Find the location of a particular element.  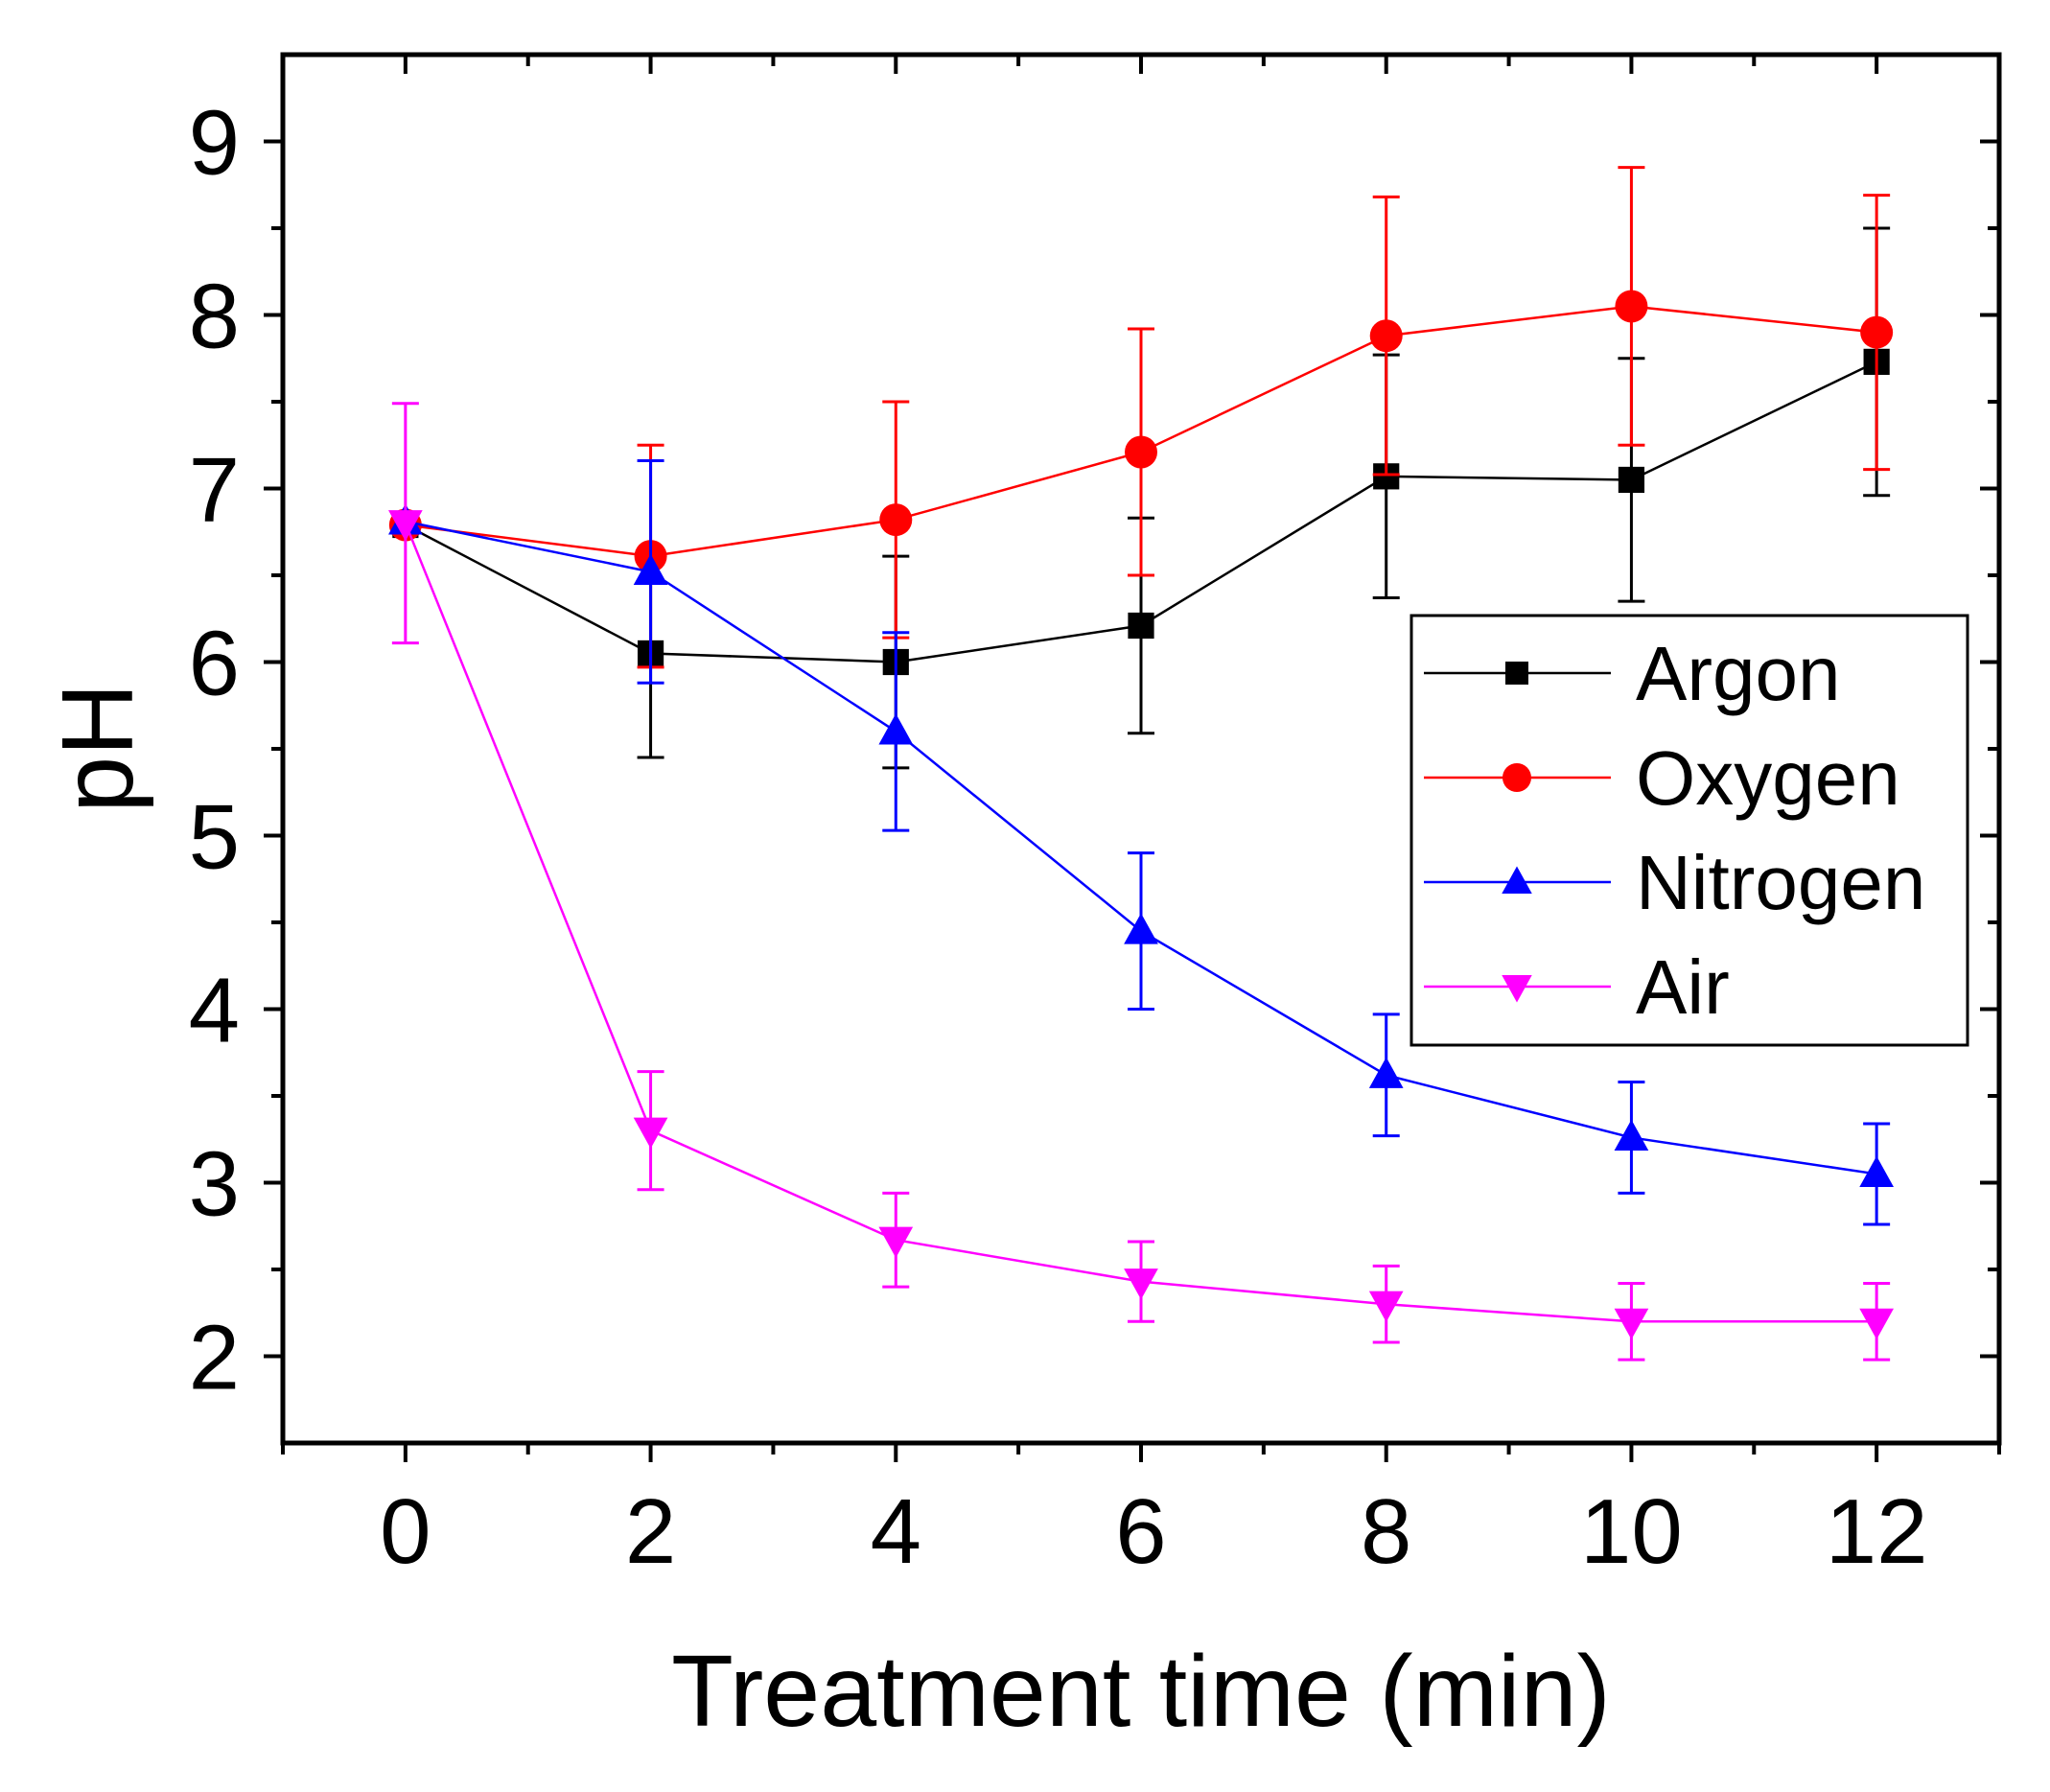

y-tick-label: 8 is located at coordinates (215, 317).